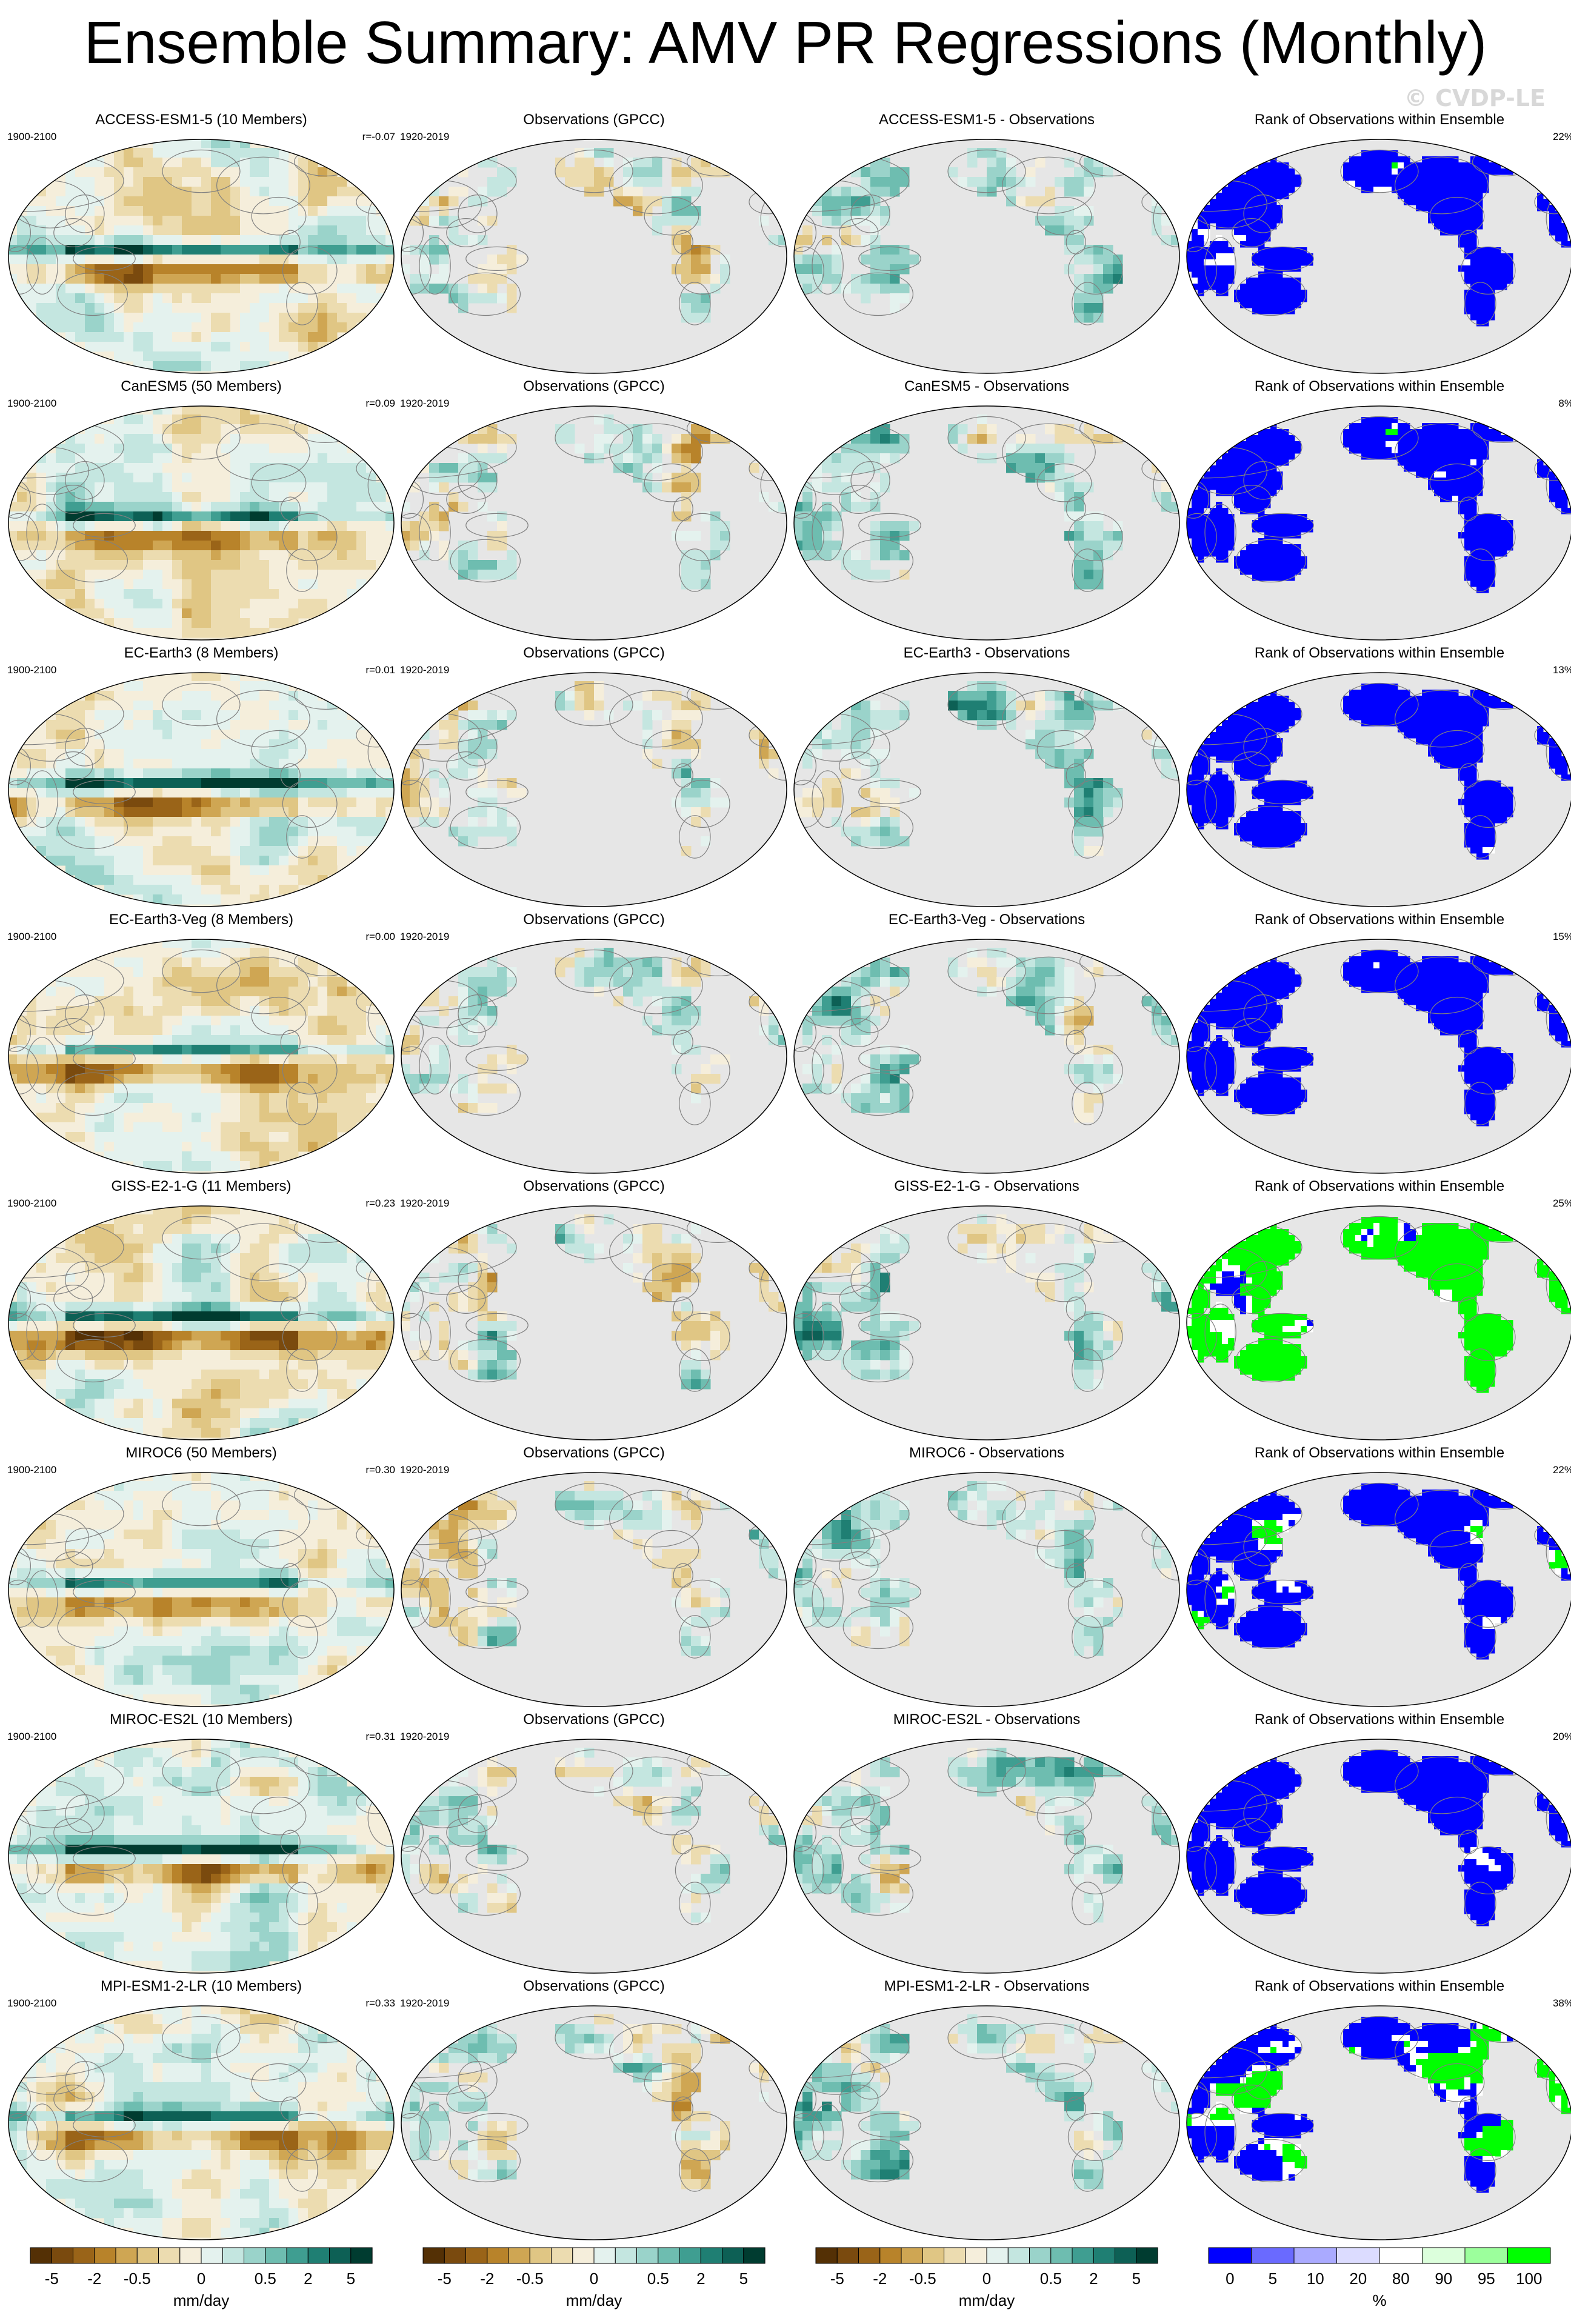 This screenshot has width=1571, height=2324. Describe the element at coordinates (425, 403) in the screenshot. I see `period-label: 1920-2019` at that location.